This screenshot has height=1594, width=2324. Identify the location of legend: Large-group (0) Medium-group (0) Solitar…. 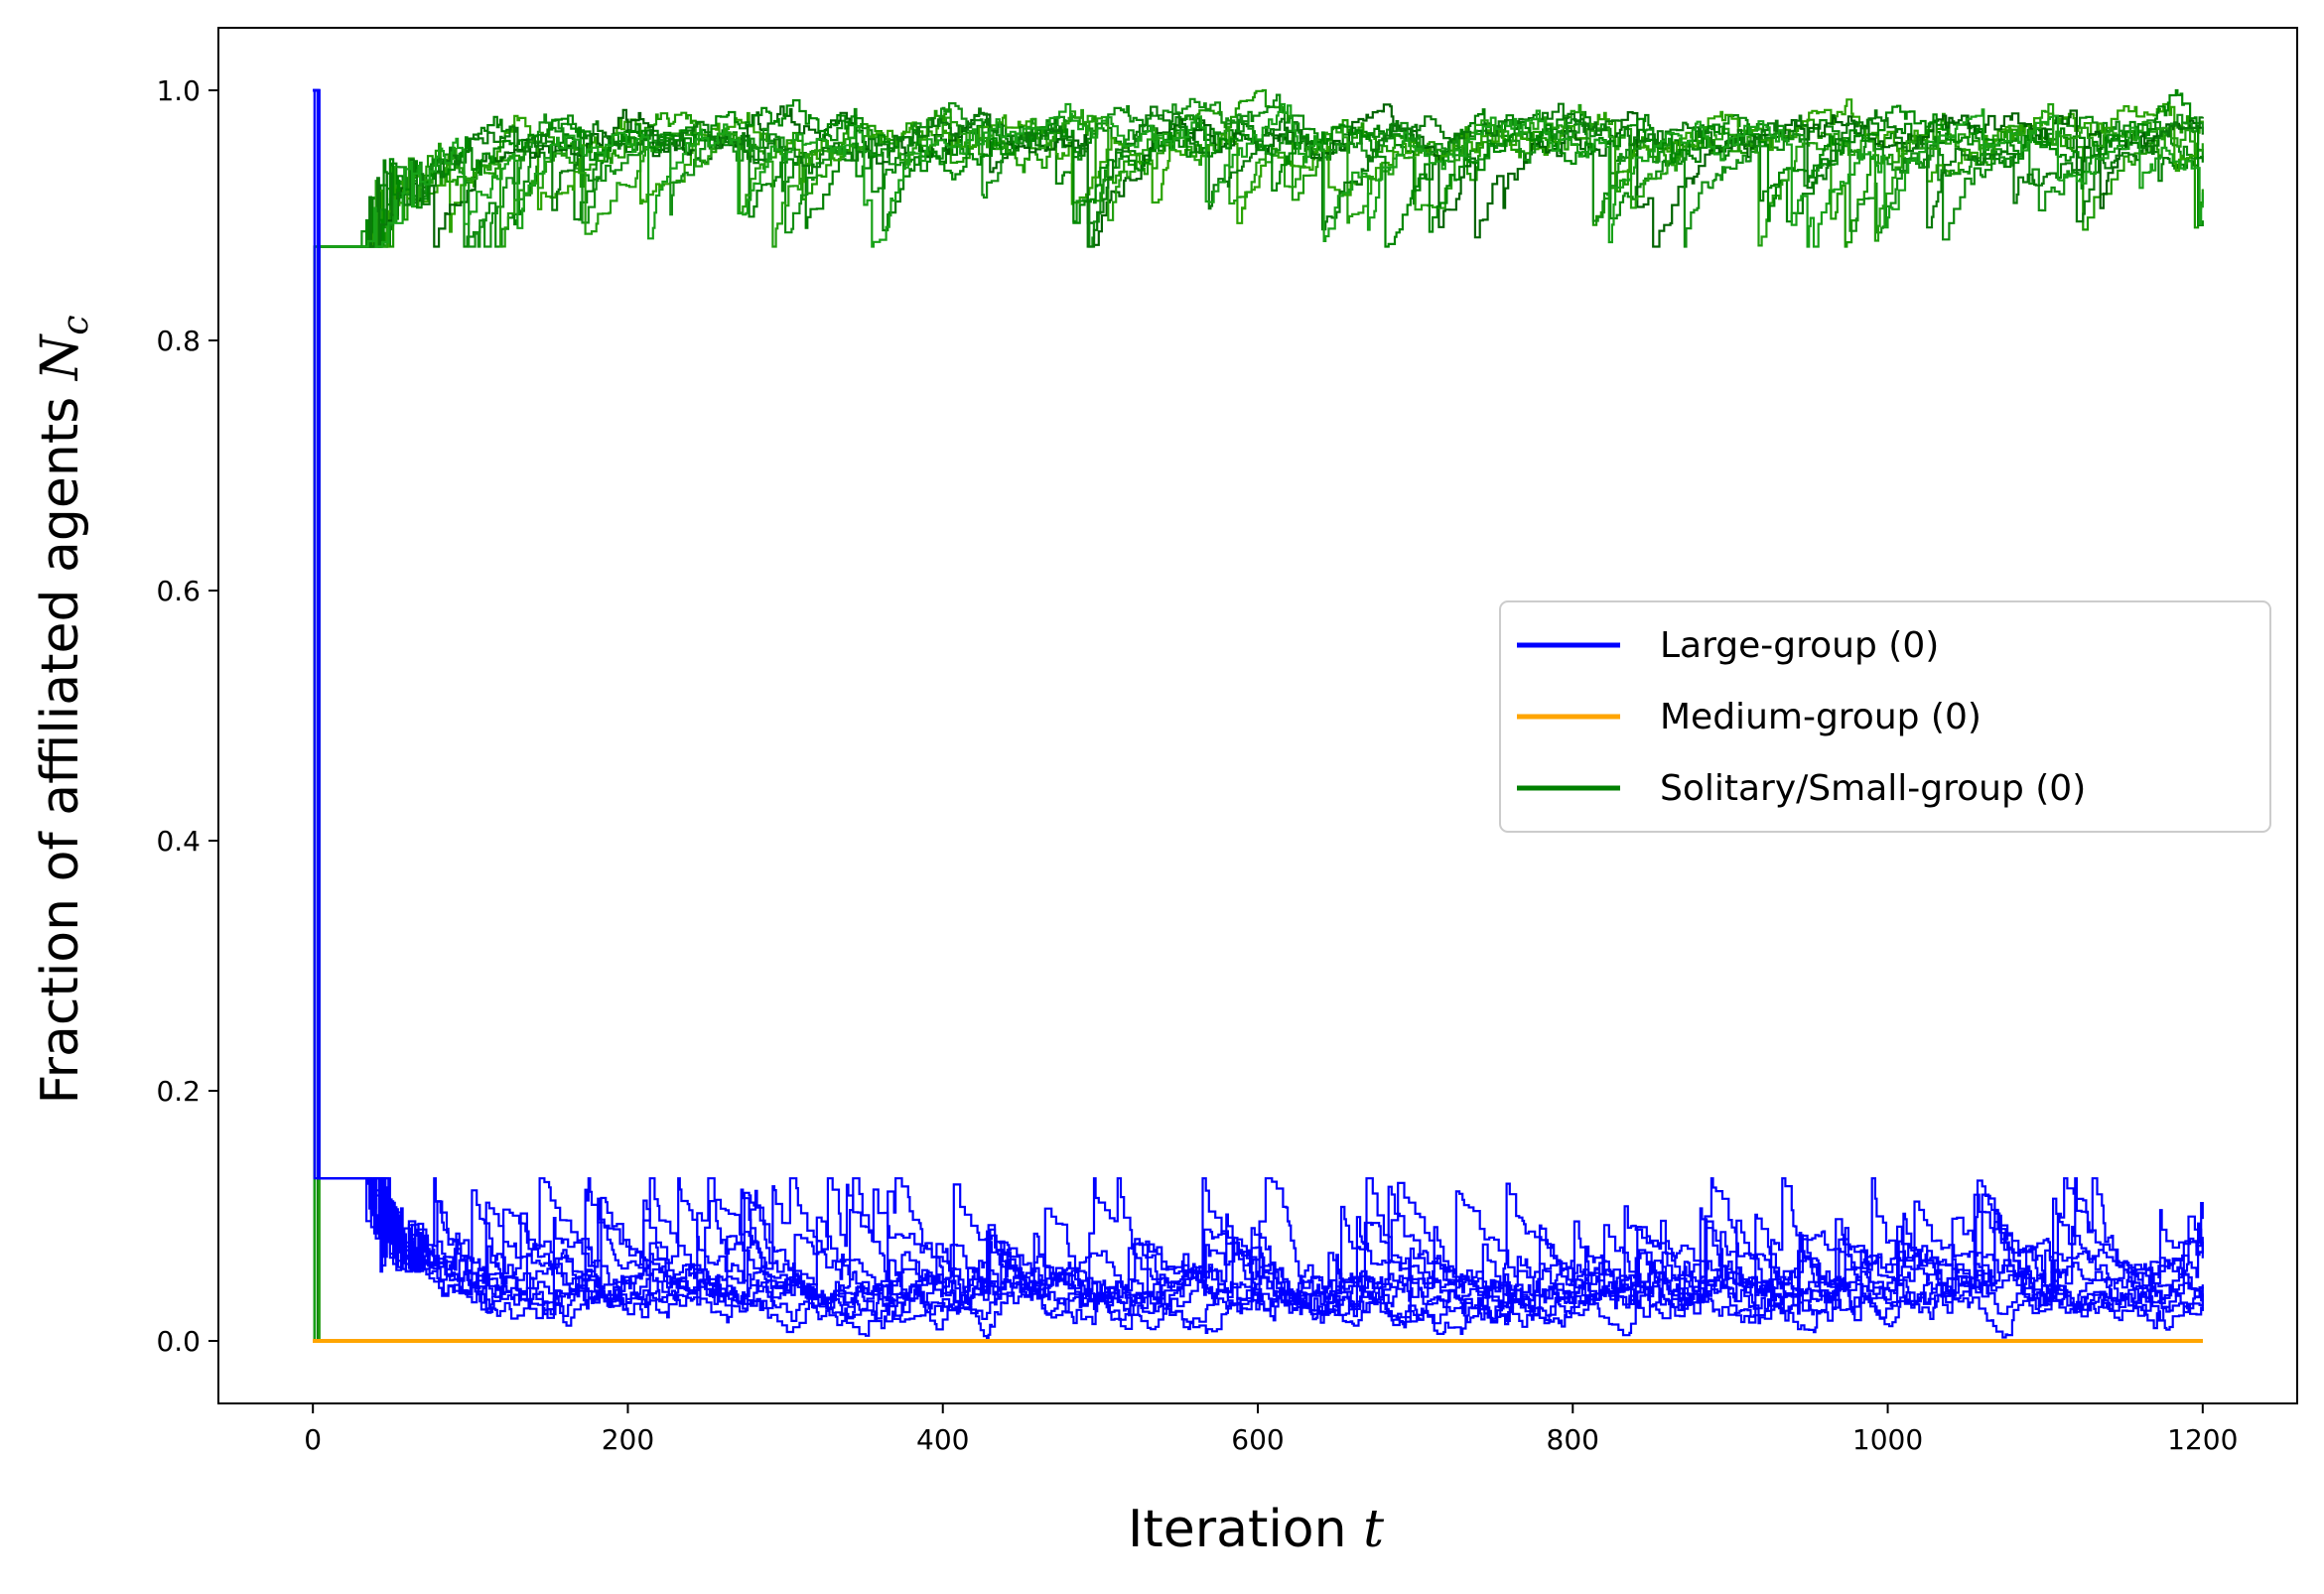
(1885, 716).